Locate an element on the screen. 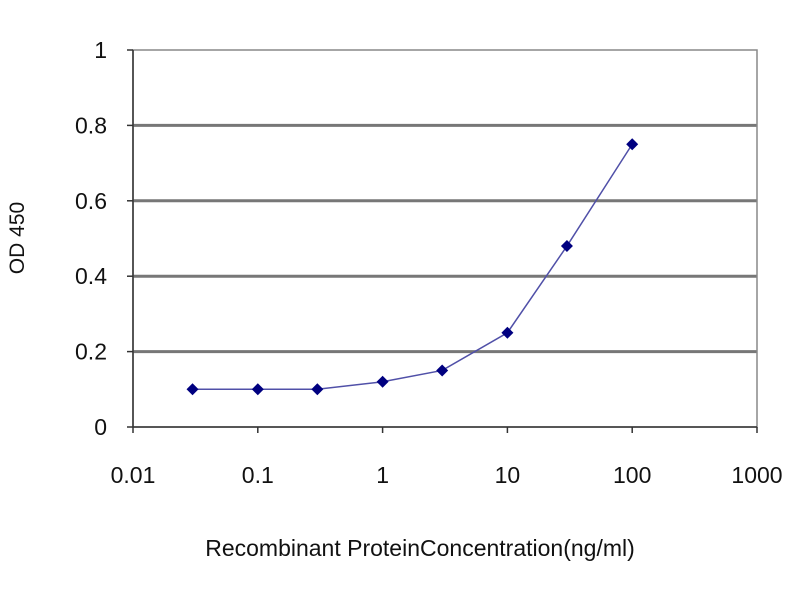 The width and height of the screenshot is (800, 605). y-tick-labels: 0 0.2 0.4 0.6 0.8 1 is located at coordinates (91, 238).